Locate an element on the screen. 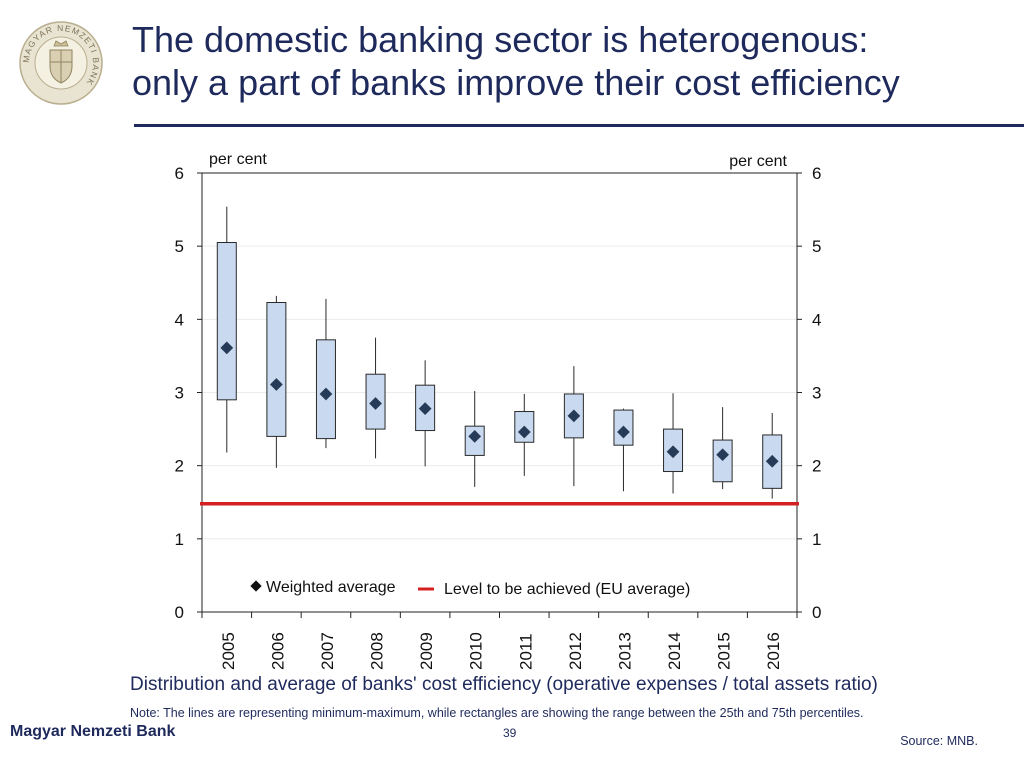 The height and width of the screenshot is (768, 1024). x-tick-label: 2006 is located at coordinates (277, 651).